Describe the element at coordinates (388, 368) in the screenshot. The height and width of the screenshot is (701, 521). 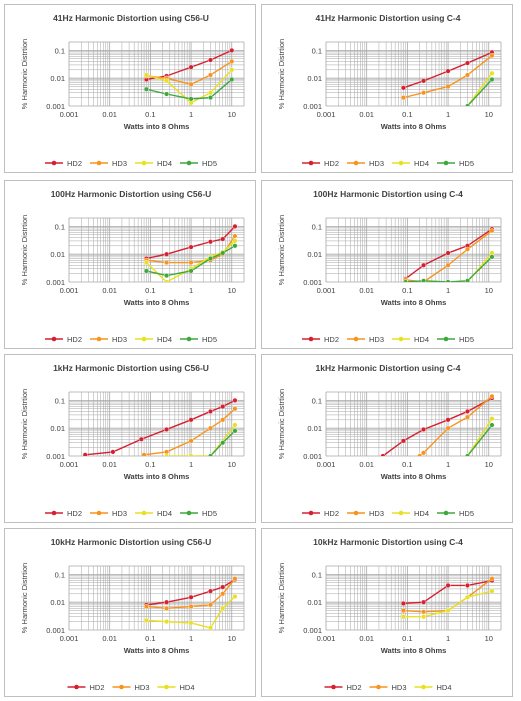
I see `chart-title: 1kHz Harmonic Distortion using C-4` at that location.